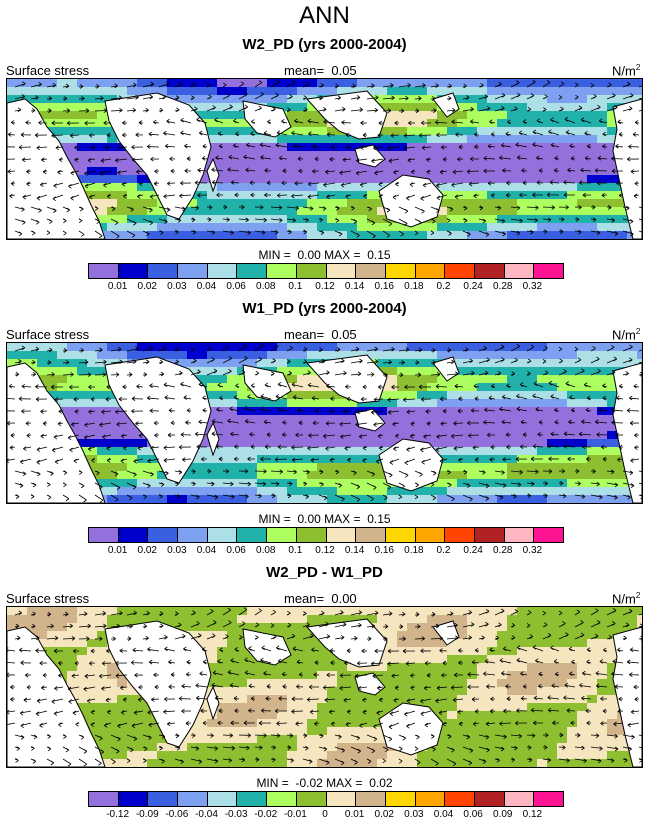 Image resolution: width=649 pixels, height=824 pixels. I want to click on panel-1-mean-value: 0.05, so click(344, 70).